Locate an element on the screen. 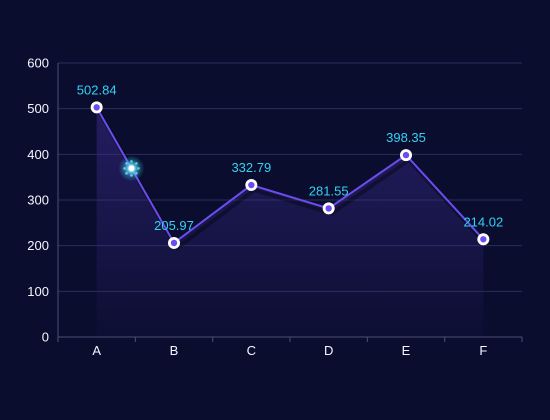 Image resolution: width=550 pixels, height=420 pixels. y-tick-label: 500 is located at coordinates (38, 108).